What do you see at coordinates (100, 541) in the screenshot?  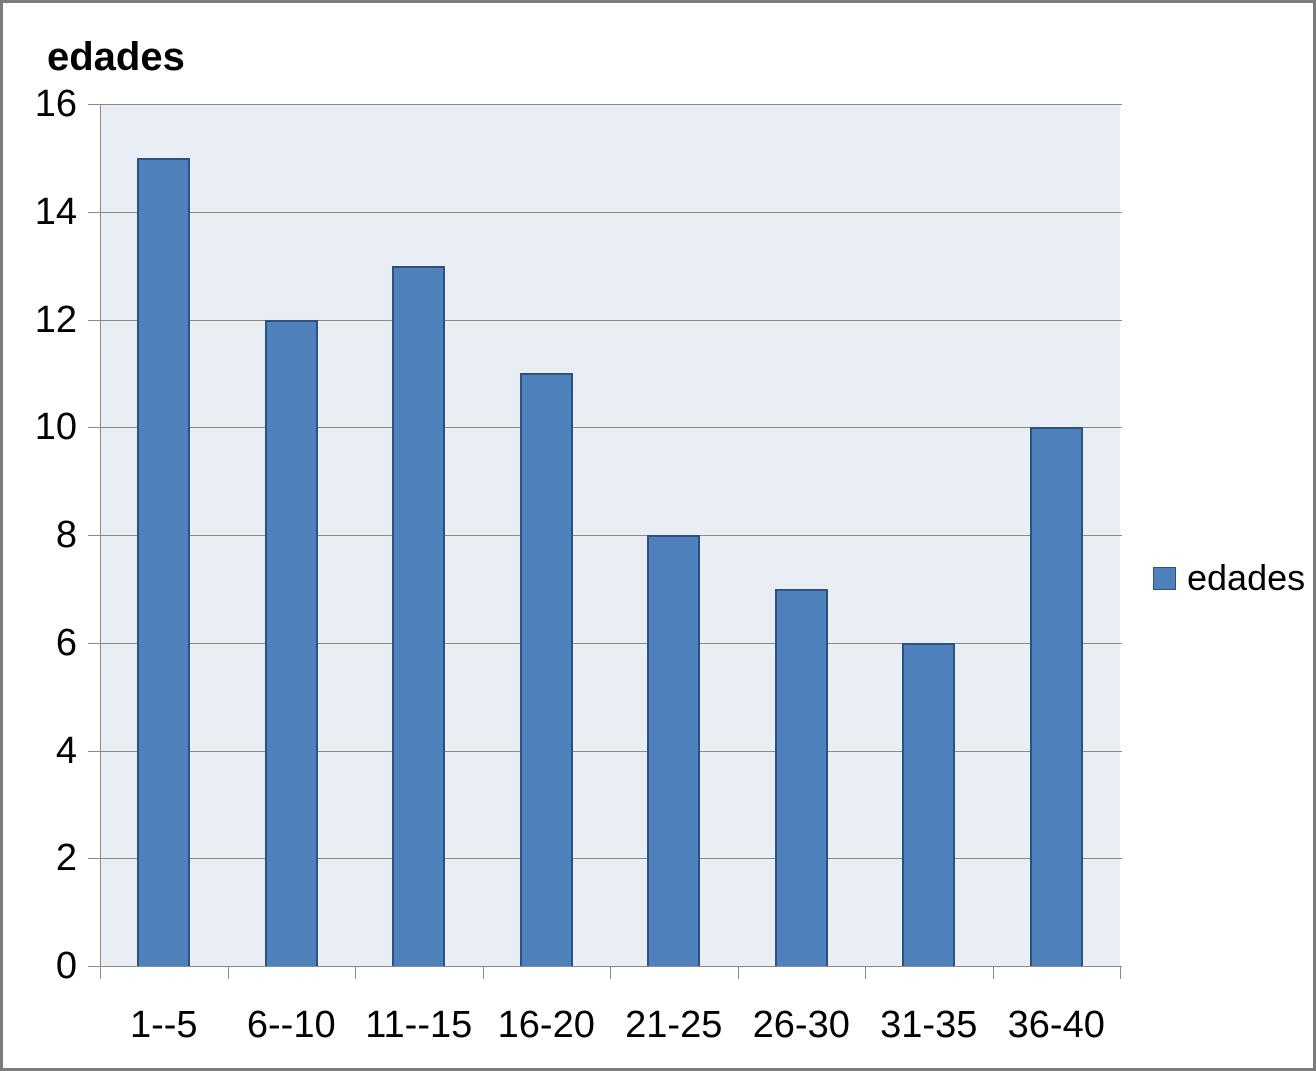 I see `y-axis-line` at bounding box center [100, 541].